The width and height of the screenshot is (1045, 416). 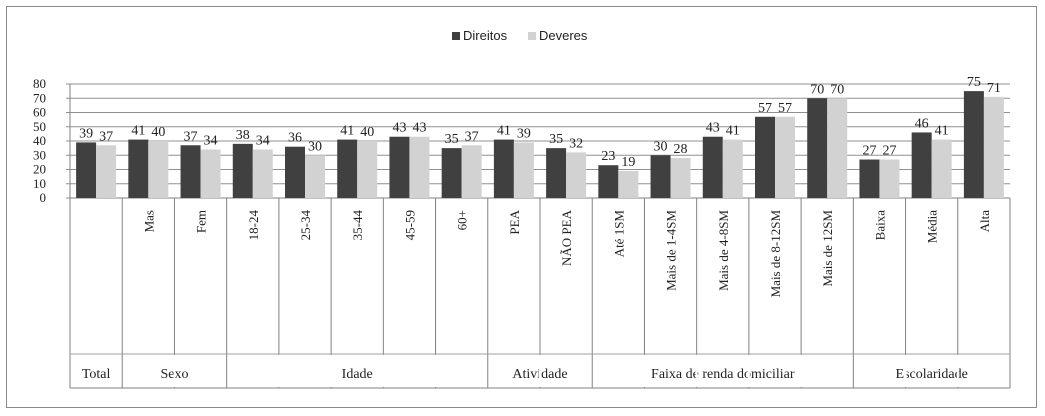 What do you see at coordinates (39, 140) in the screenshot?
I see `y-tick-label: 40` at bounding box center [39, 140].